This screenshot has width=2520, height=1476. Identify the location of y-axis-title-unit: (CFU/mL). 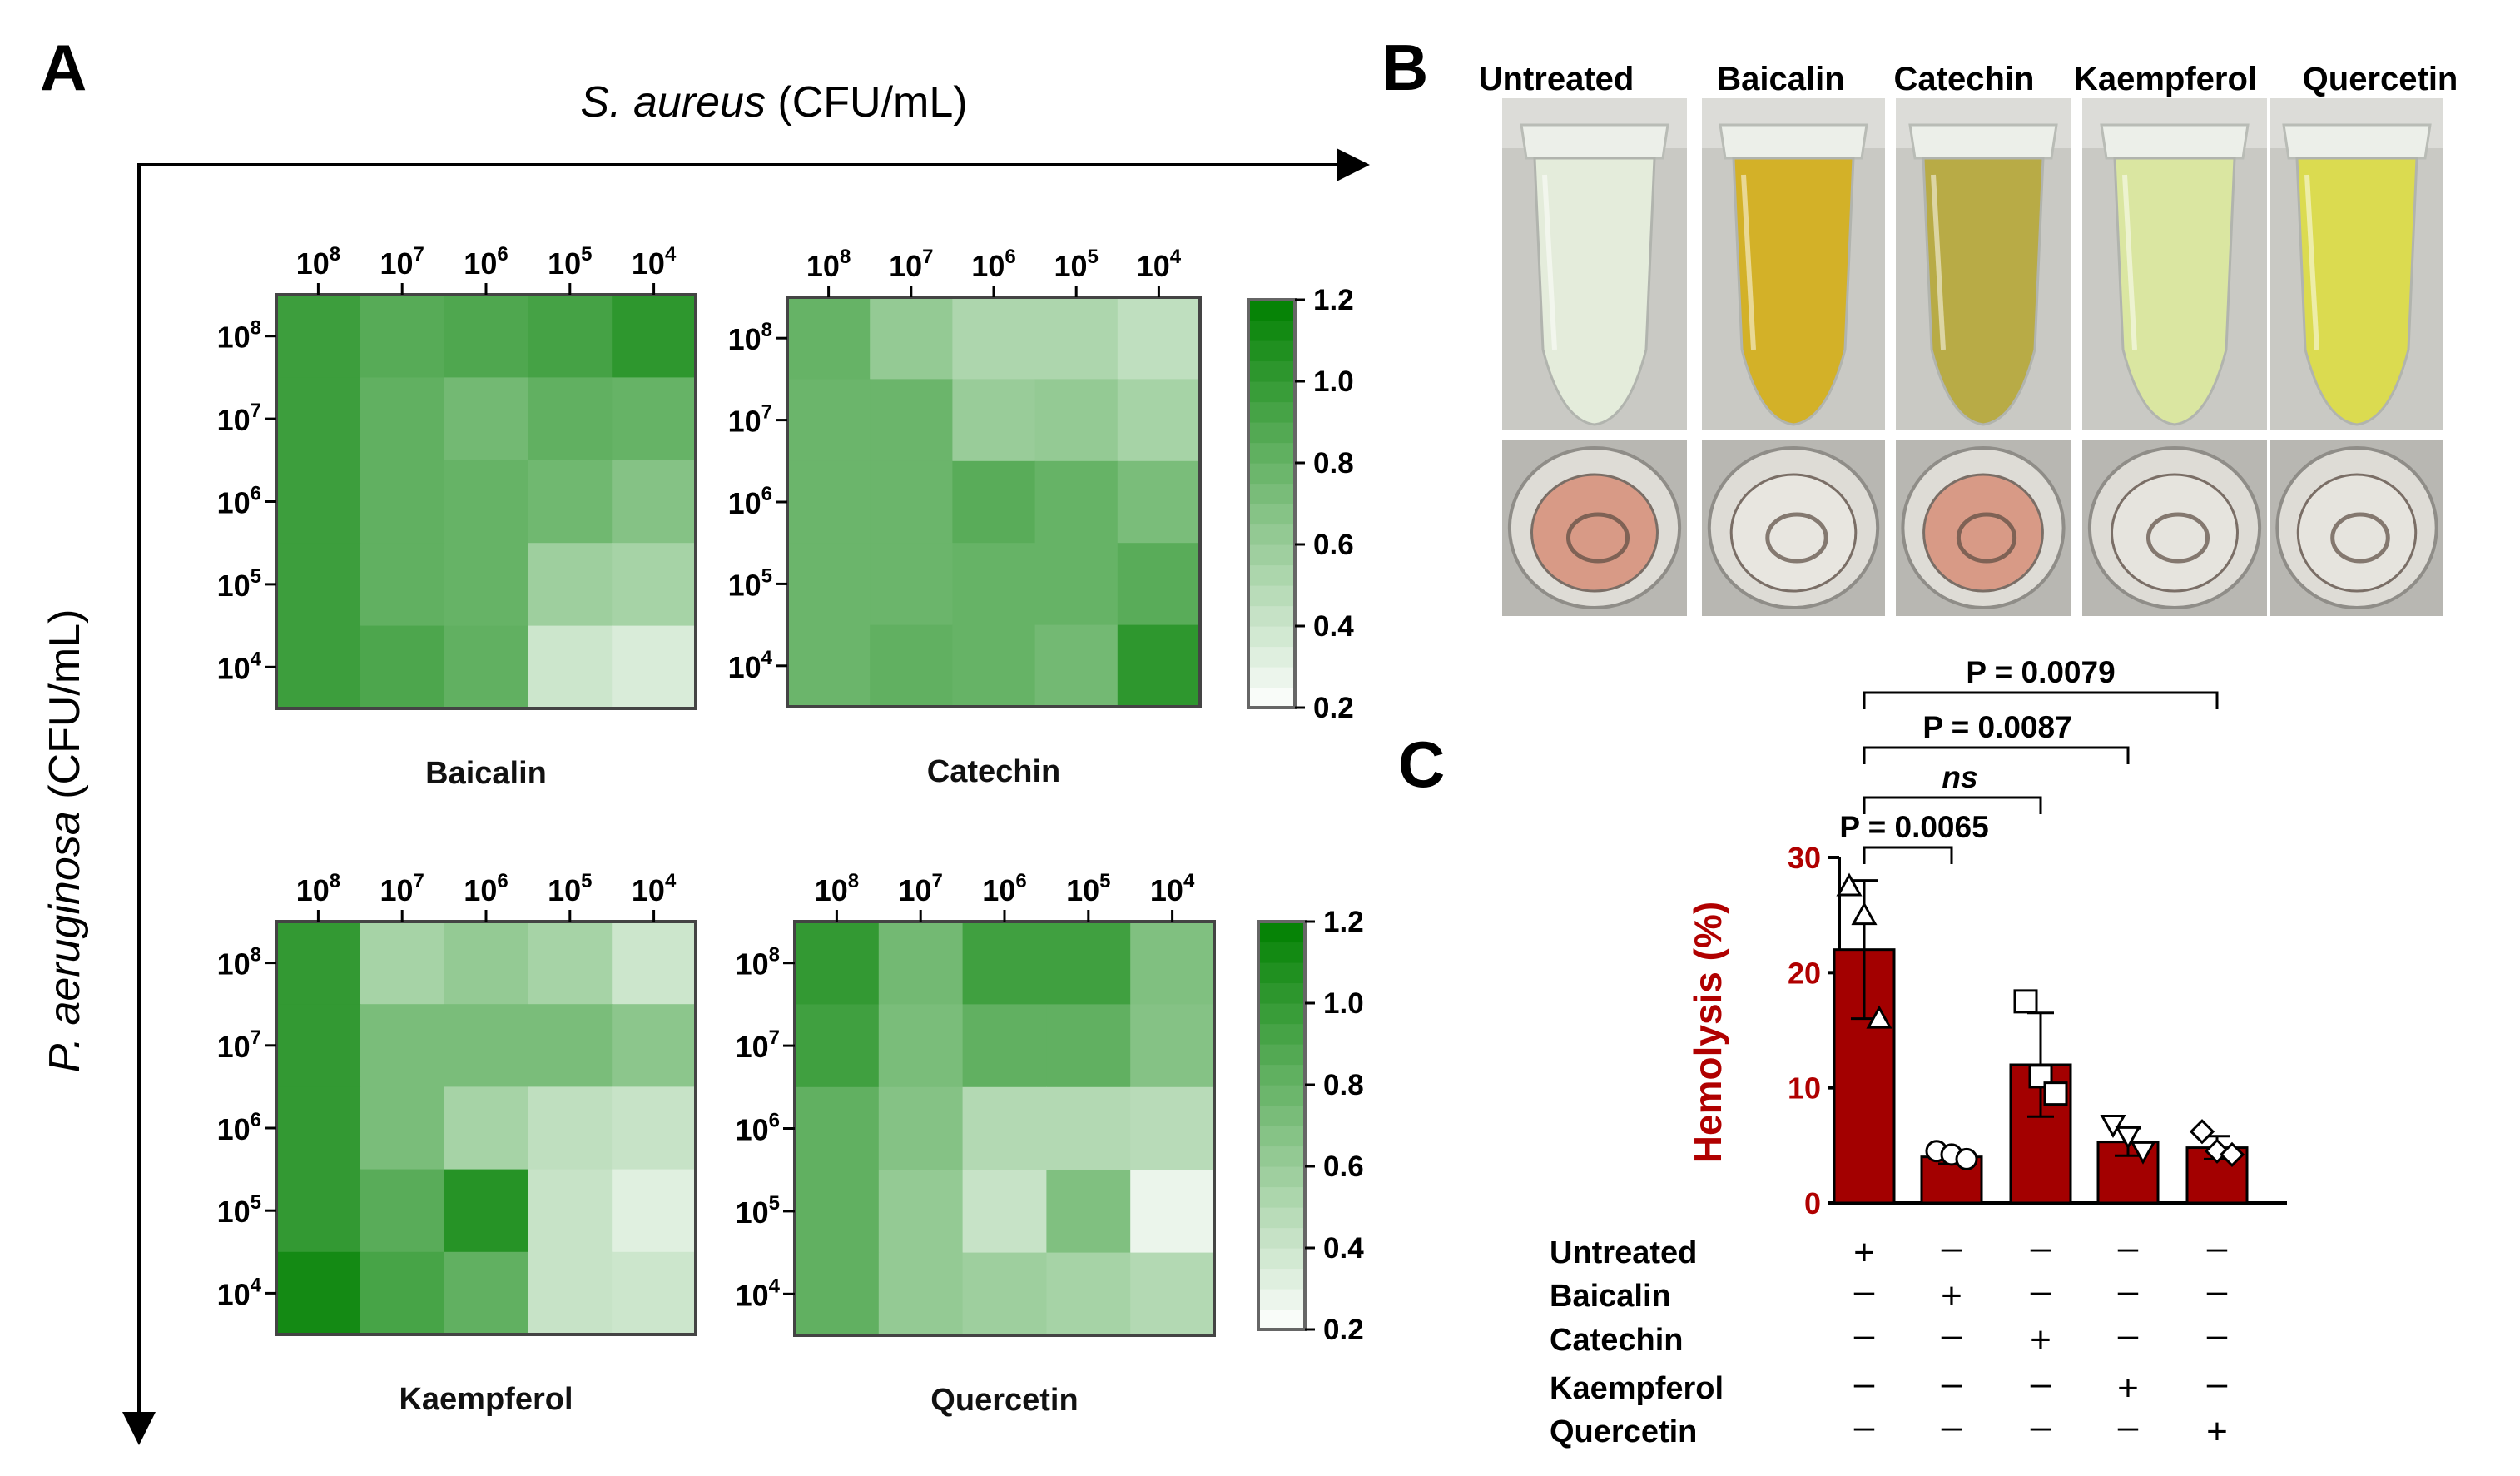
(65, 710).